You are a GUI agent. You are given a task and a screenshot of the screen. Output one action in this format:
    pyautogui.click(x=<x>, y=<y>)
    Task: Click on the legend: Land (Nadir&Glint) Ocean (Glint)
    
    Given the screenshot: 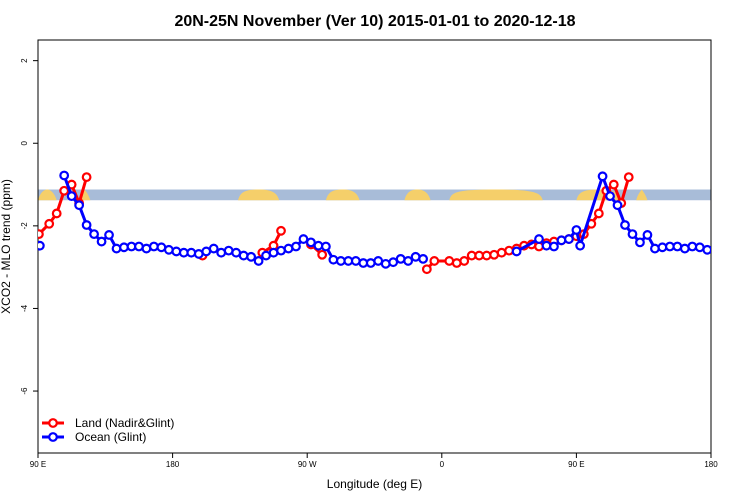 What is the action you would take?
    pyautogui.click(x=108, y=430)
    